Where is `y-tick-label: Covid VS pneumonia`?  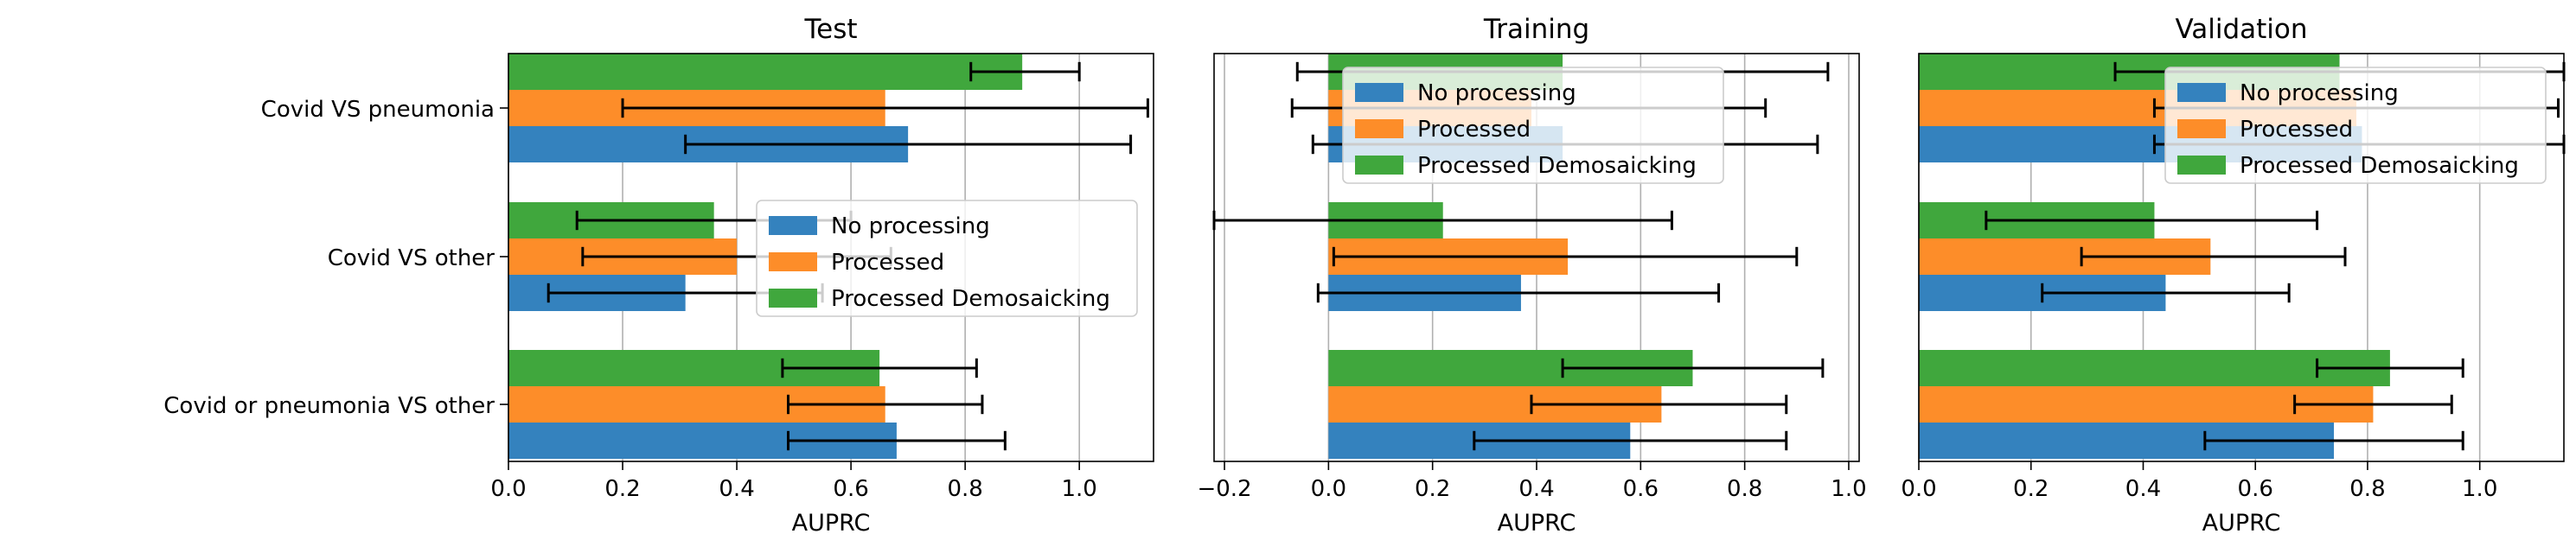 y-tick-label: Covid VS pneumonia is located at coordinates (378, 110).